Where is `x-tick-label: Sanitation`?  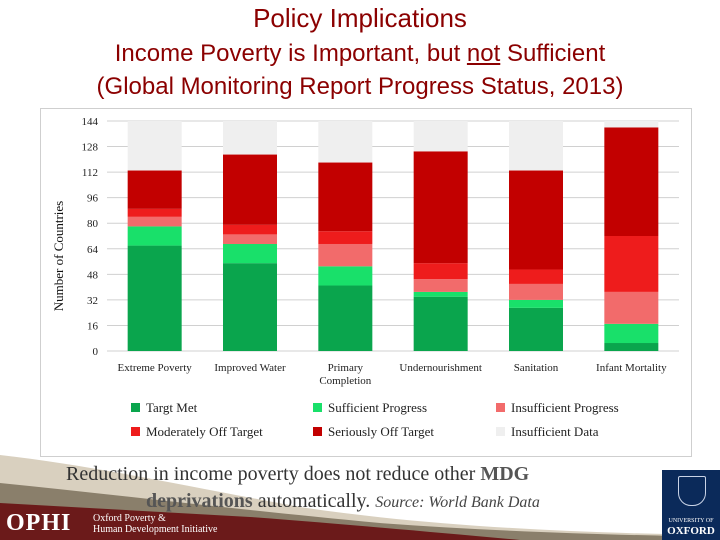
x-tick-label: Sanitation is located at coordinates (536, 368).